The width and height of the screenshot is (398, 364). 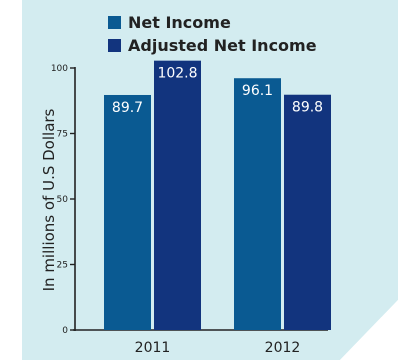 I want to click on folded-corner, so click(x=369, y=330).